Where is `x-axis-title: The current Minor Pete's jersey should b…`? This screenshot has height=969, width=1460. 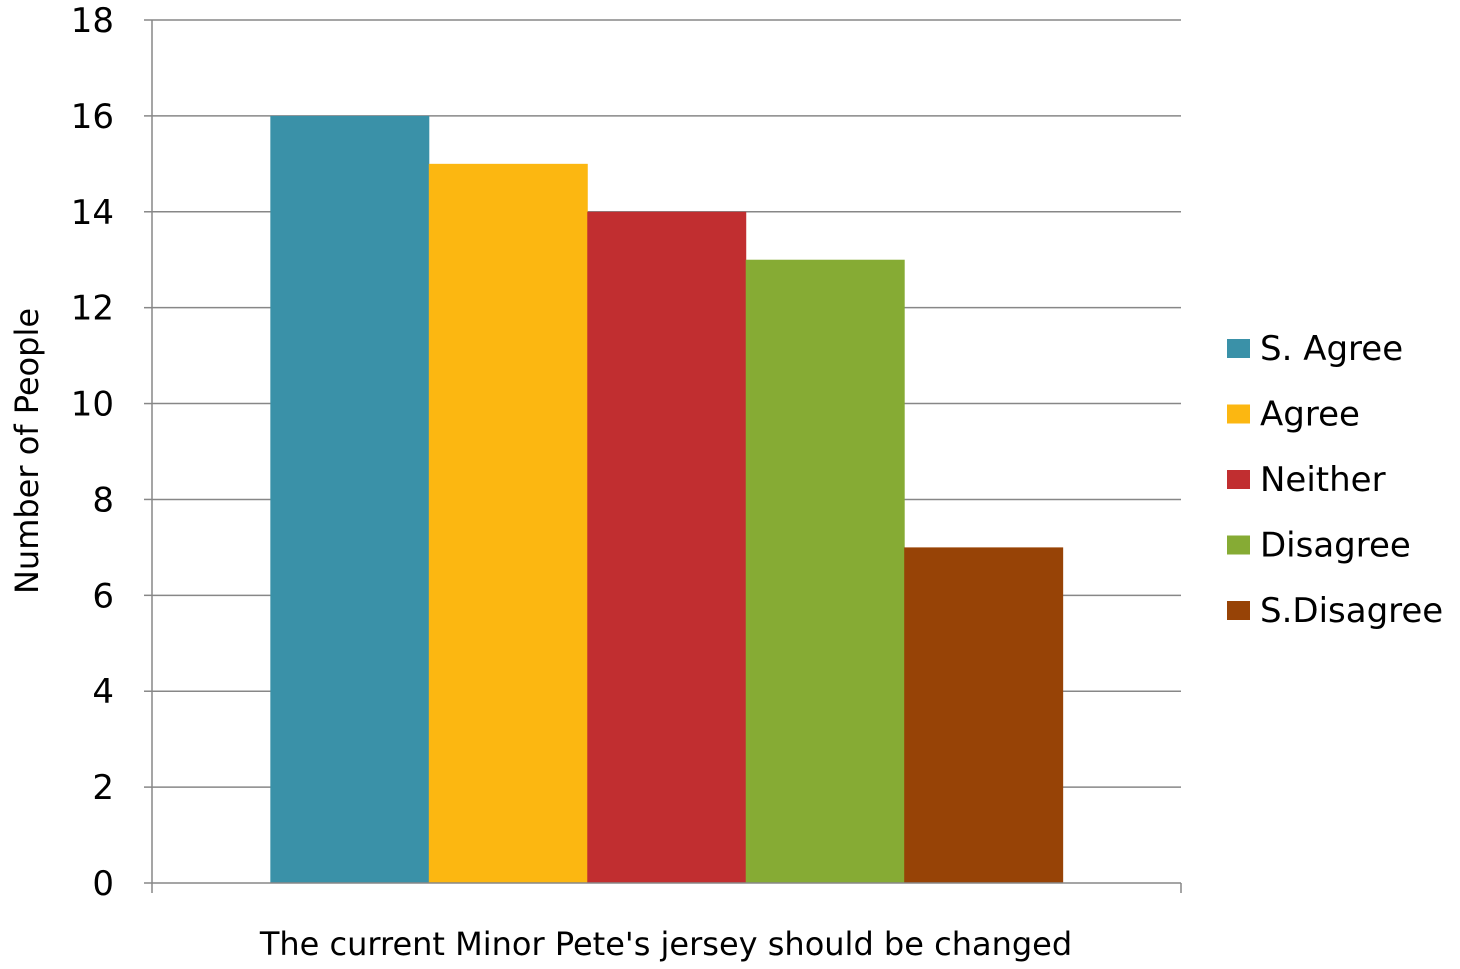
x-axis-title: The current Minor Pete's jersey should b… is located at coordinates (665, 944).